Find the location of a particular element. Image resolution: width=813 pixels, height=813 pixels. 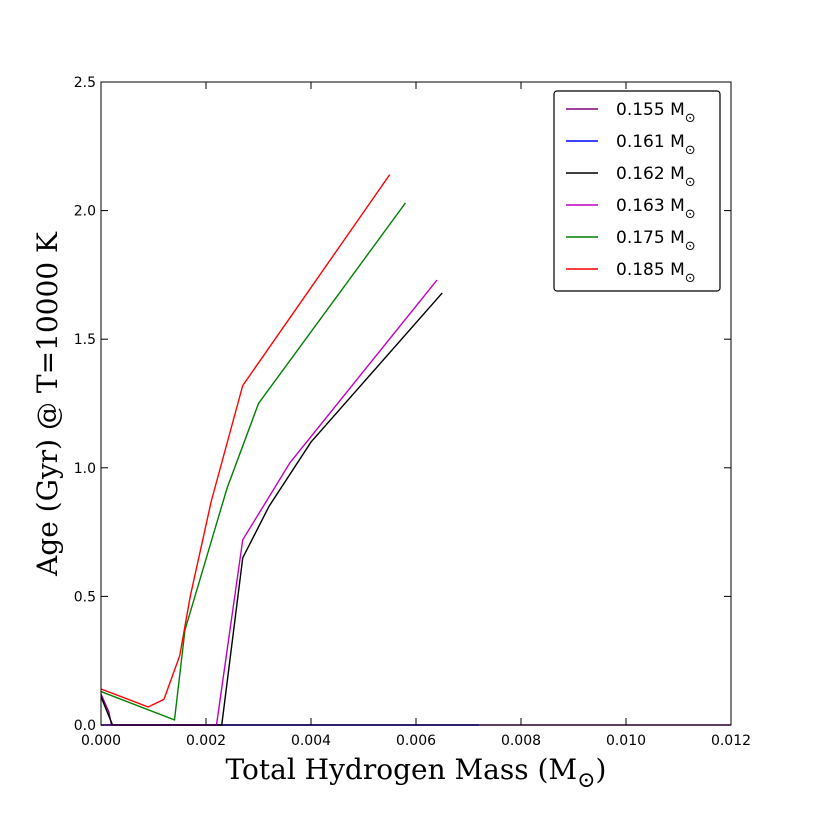

legend-entry-label: 0.163 M⊙ is located at coordinates (656, 209).